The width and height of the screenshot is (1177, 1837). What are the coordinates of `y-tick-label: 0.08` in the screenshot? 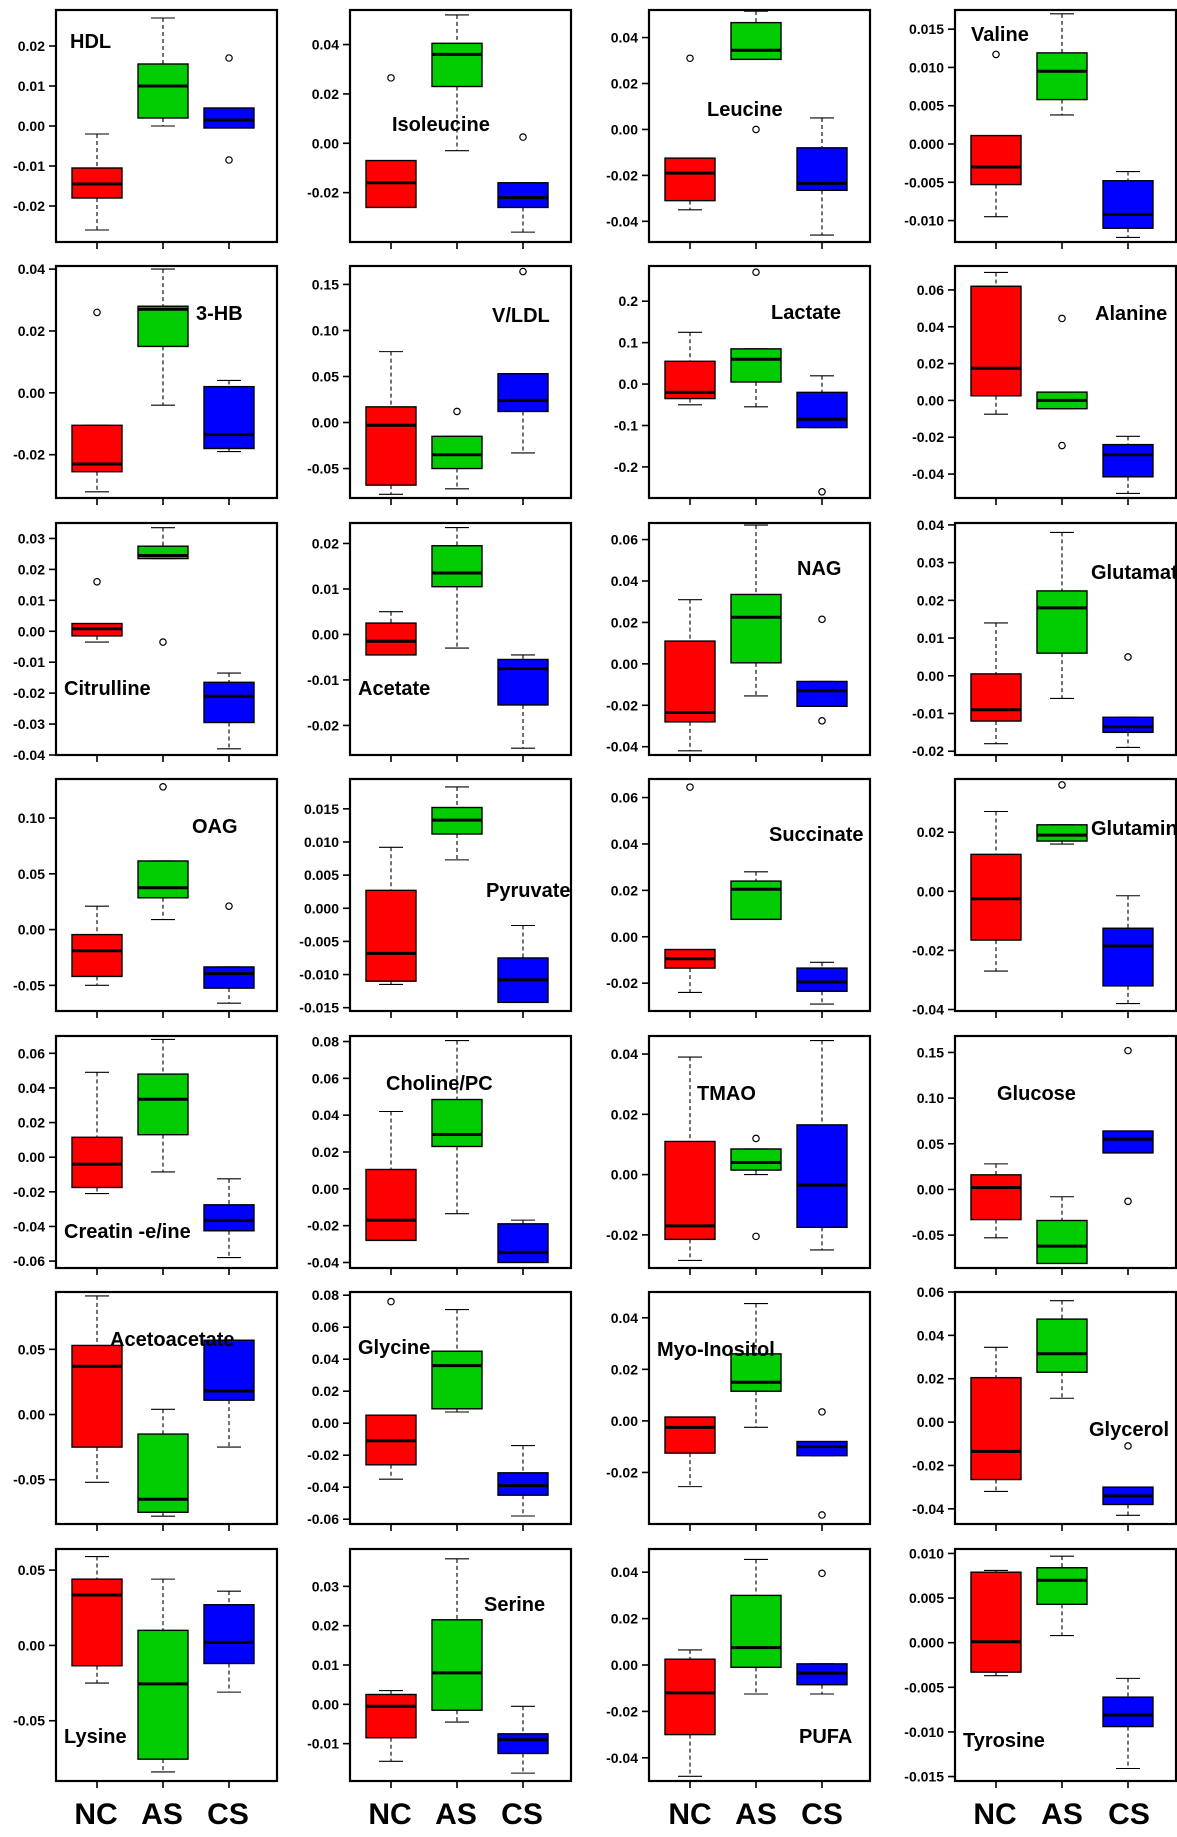 It's located at (325, 1295).